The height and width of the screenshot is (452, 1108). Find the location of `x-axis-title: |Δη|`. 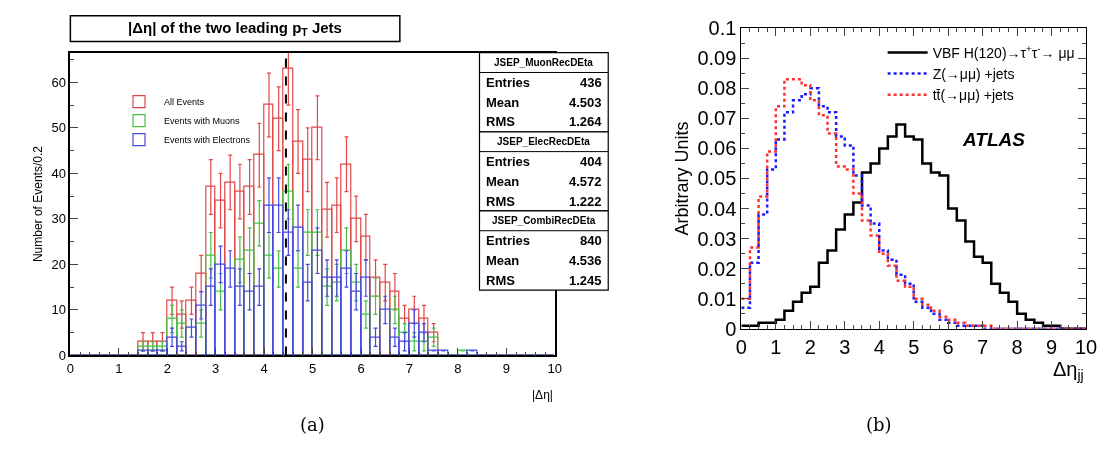

x-axis-title: |Δη| is located at coordinates (542, 395).